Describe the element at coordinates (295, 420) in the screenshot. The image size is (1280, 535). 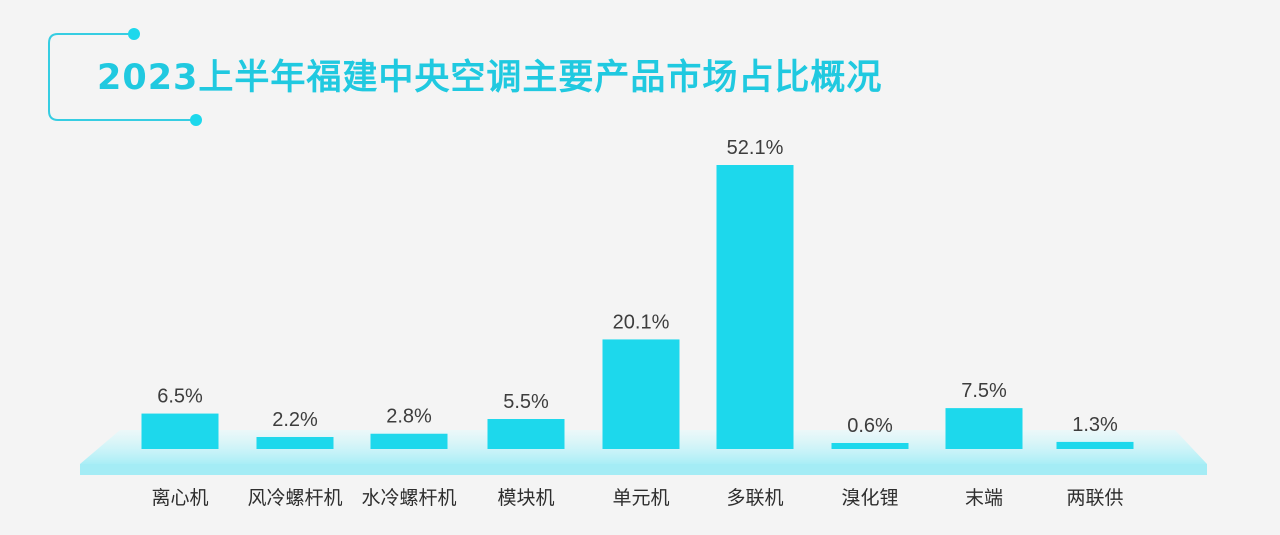
I see `value-label-2: 2.2%` at that location.